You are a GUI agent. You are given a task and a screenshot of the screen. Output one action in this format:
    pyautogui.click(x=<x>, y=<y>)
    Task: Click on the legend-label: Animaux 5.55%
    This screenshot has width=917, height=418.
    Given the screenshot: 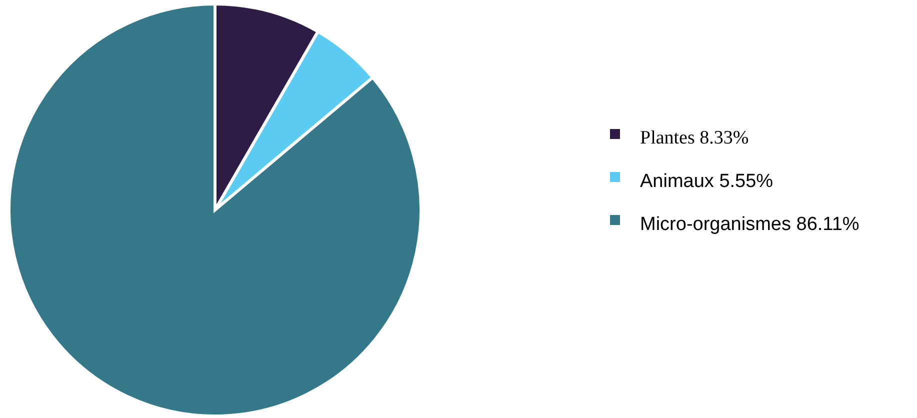 What is the action you would take?
    pyautogui.click(x=707, y=181)
    